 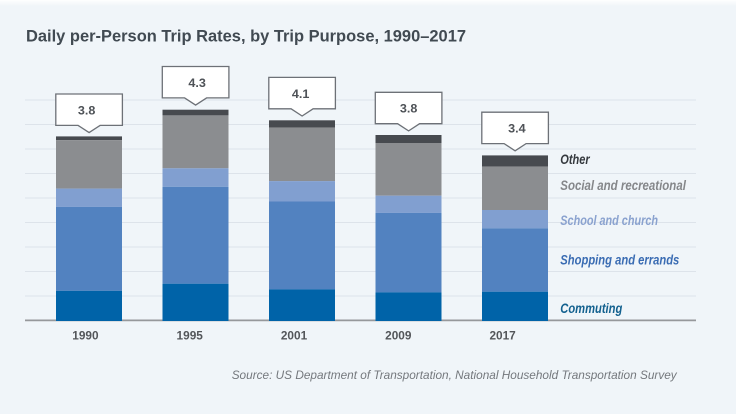 I want to click on svg-text: 2017, so click(x=502, y=335).